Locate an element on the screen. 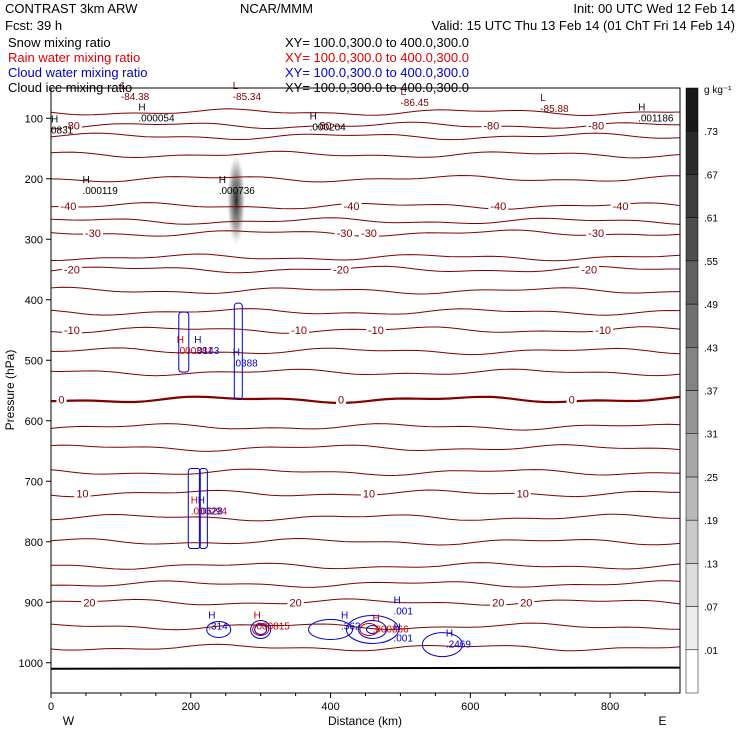 The image size is (740, 740). extremum-value: -85.88 is located at coordinates (554, 109).